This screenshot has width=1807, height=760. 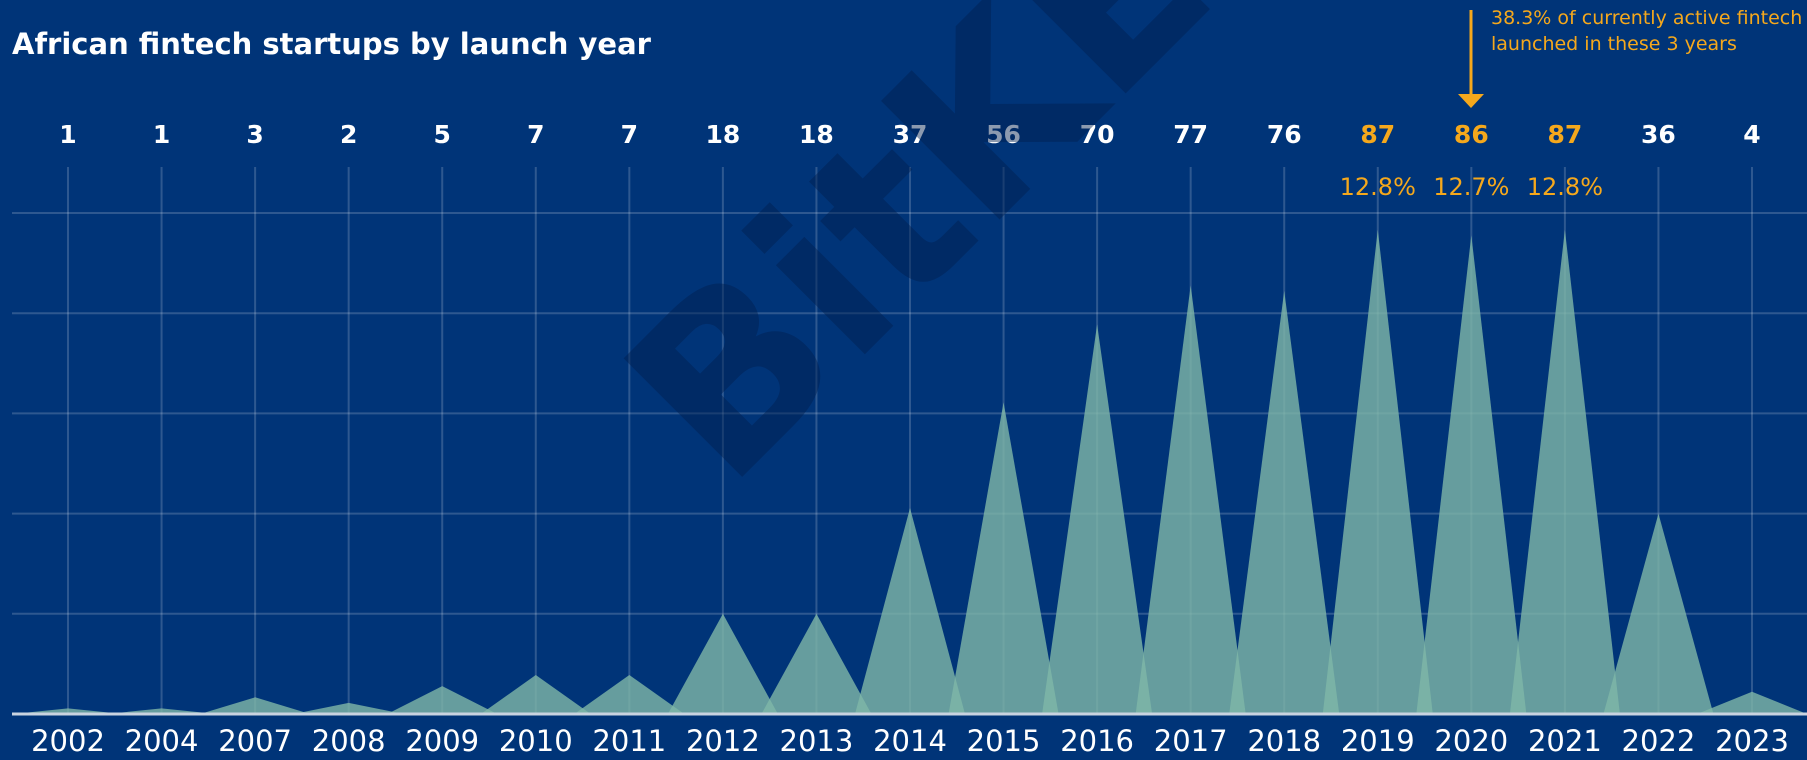 What do you see at coordinates (162, 741) in the screenshot?
I see `x-tick-label: 2004` at bounding box center [162, 741].